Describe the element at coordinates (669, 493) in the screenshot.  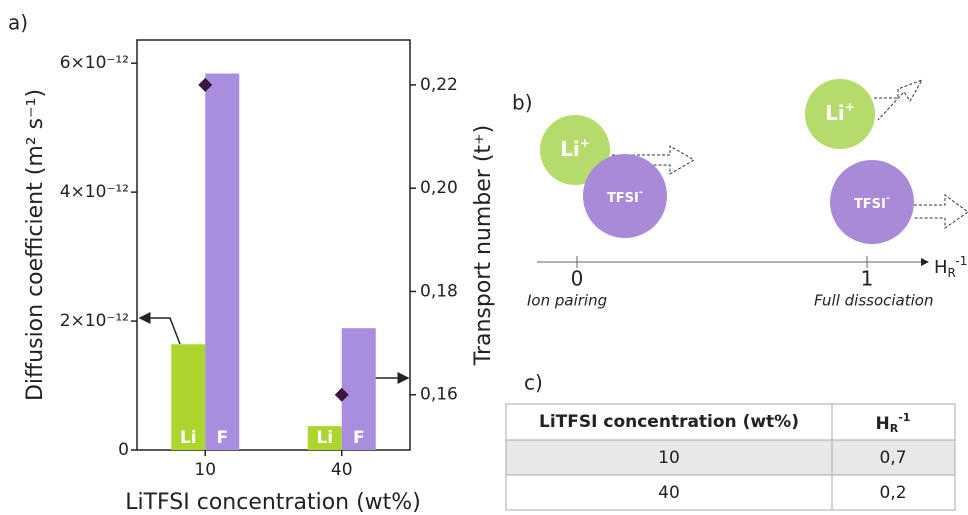
I see `table-cell: 40` at that location.